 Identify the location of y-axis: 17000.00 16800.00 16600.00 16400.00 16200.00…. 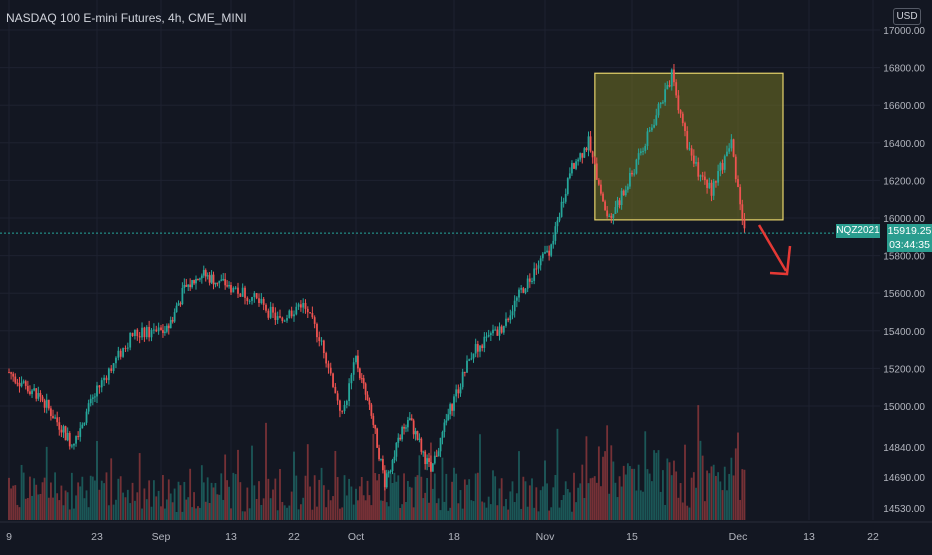
(906, 260).